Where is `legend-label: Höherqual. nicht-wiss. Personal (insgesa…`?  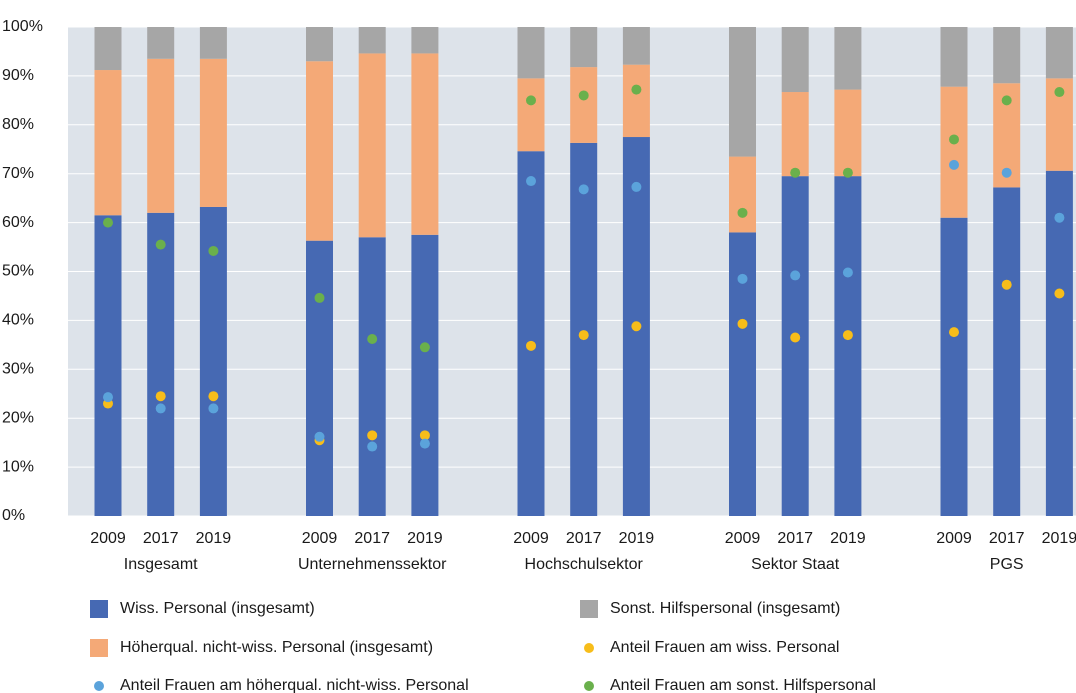
legend-label: Höherqual. nicht-wiss. Personal (insgesa… is located at coordinates (276, 647).